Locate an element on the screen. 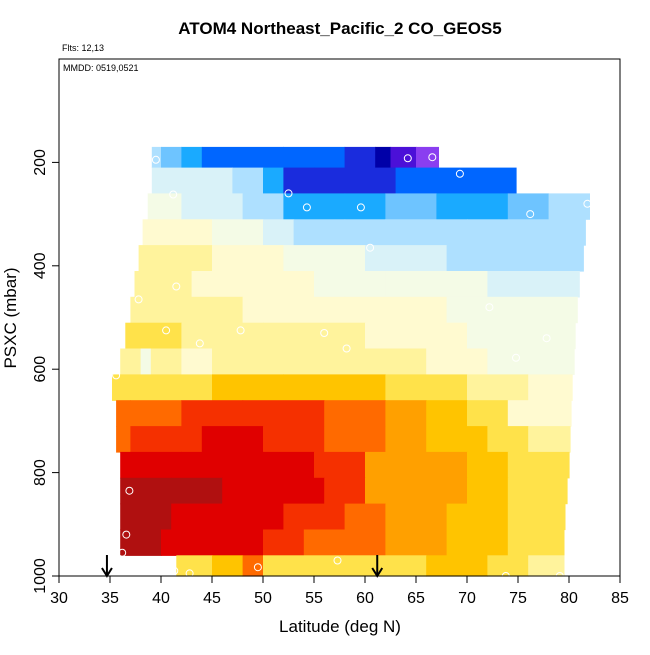  x-tick-label-11: 85 is located at coordinates (620, 598).